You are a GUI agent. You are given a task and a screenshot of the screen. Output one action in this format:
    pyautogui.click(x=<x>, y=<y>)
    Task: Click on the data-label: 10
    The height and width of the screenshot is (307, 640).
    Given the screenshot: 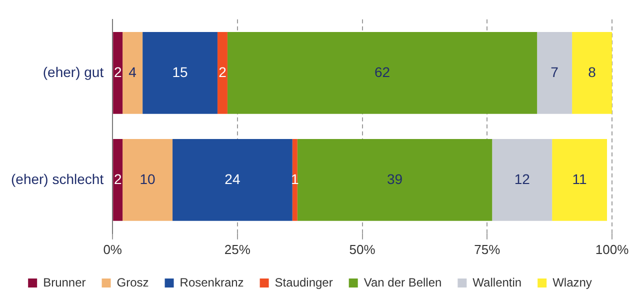 What is the action you would take?
    pyautogui.click(x=148, y=178)
    